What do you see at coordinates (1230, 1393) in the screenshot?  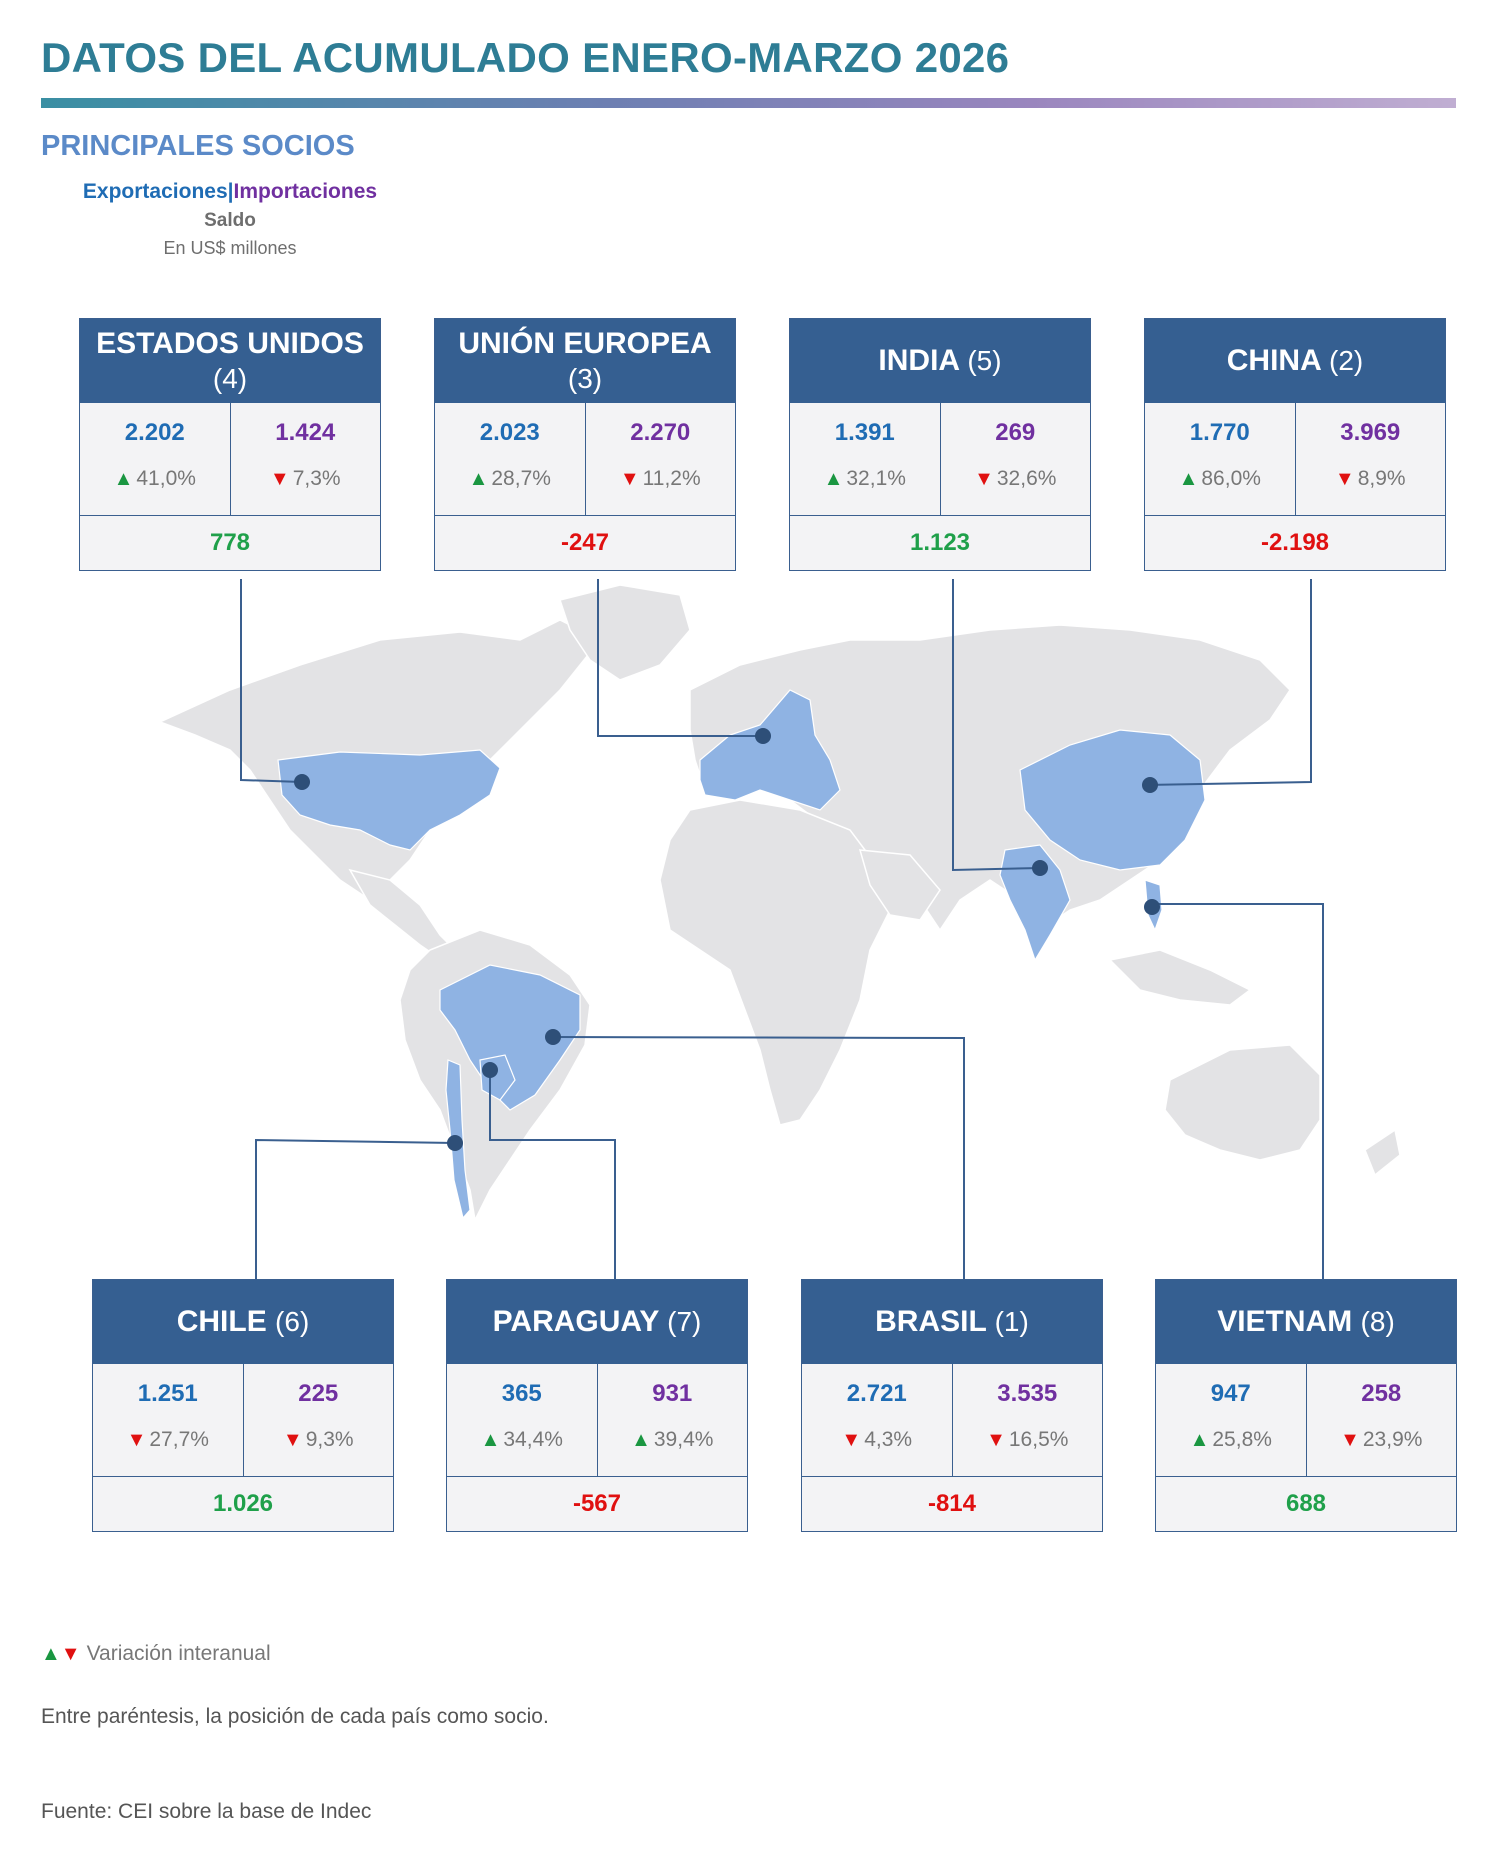 I see `exports-value: 947` at bounding box center [1230, 1393].